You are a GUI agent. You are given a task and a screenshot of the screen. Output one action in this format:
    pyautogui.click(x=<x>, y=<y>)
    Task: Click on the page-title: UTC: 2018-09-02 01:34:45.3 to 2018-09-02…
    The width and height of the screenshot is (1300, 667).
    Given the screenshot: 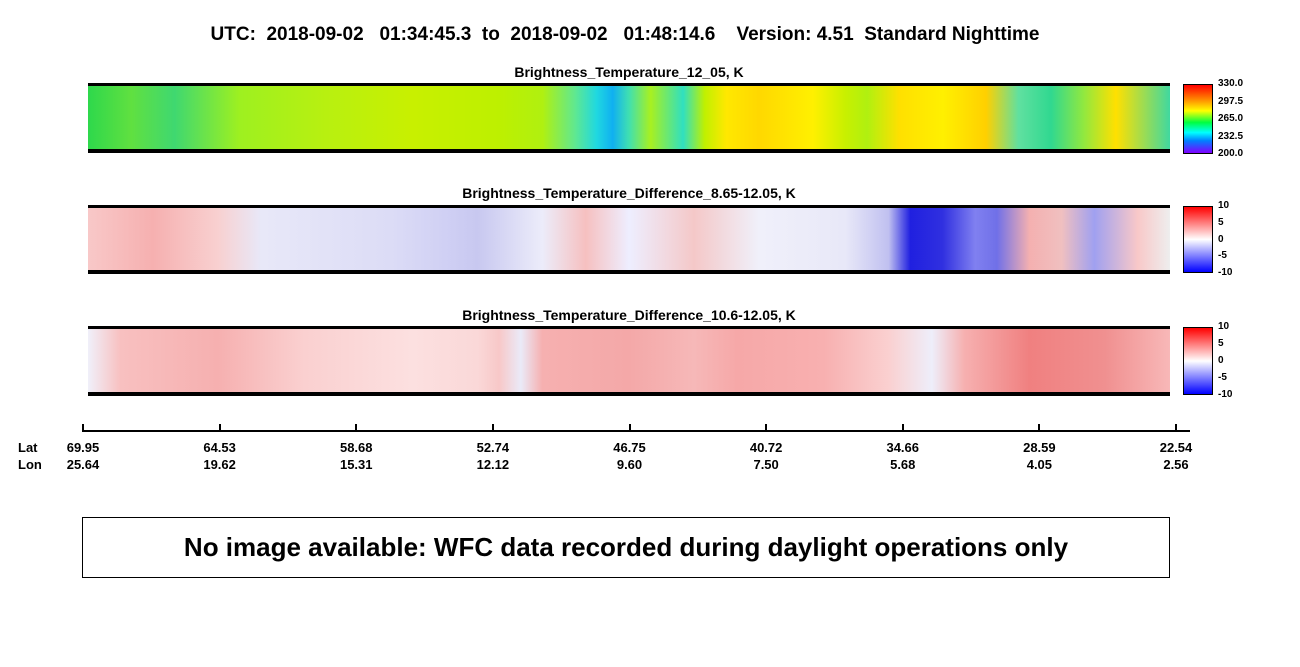 What is the action you would take?
    pyautogui.click(x=625, y=34)
    